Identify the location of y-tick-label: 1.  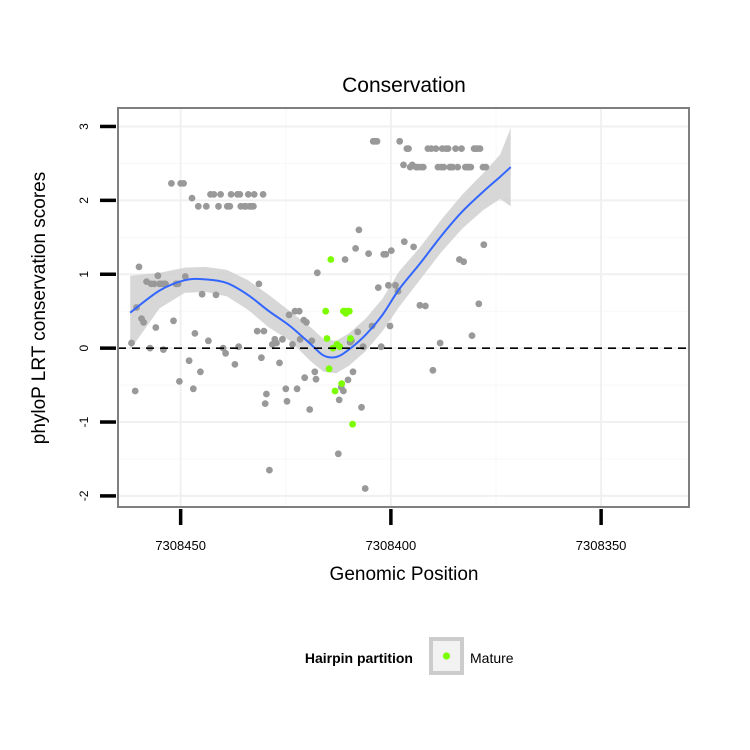
(84, 274).